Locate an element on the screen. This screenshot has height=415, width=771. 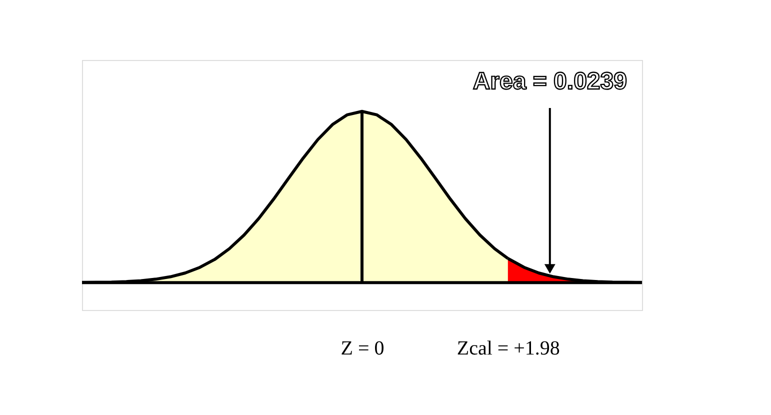
x-tick-label: Z = 0 is located at coordinates (362, 349).